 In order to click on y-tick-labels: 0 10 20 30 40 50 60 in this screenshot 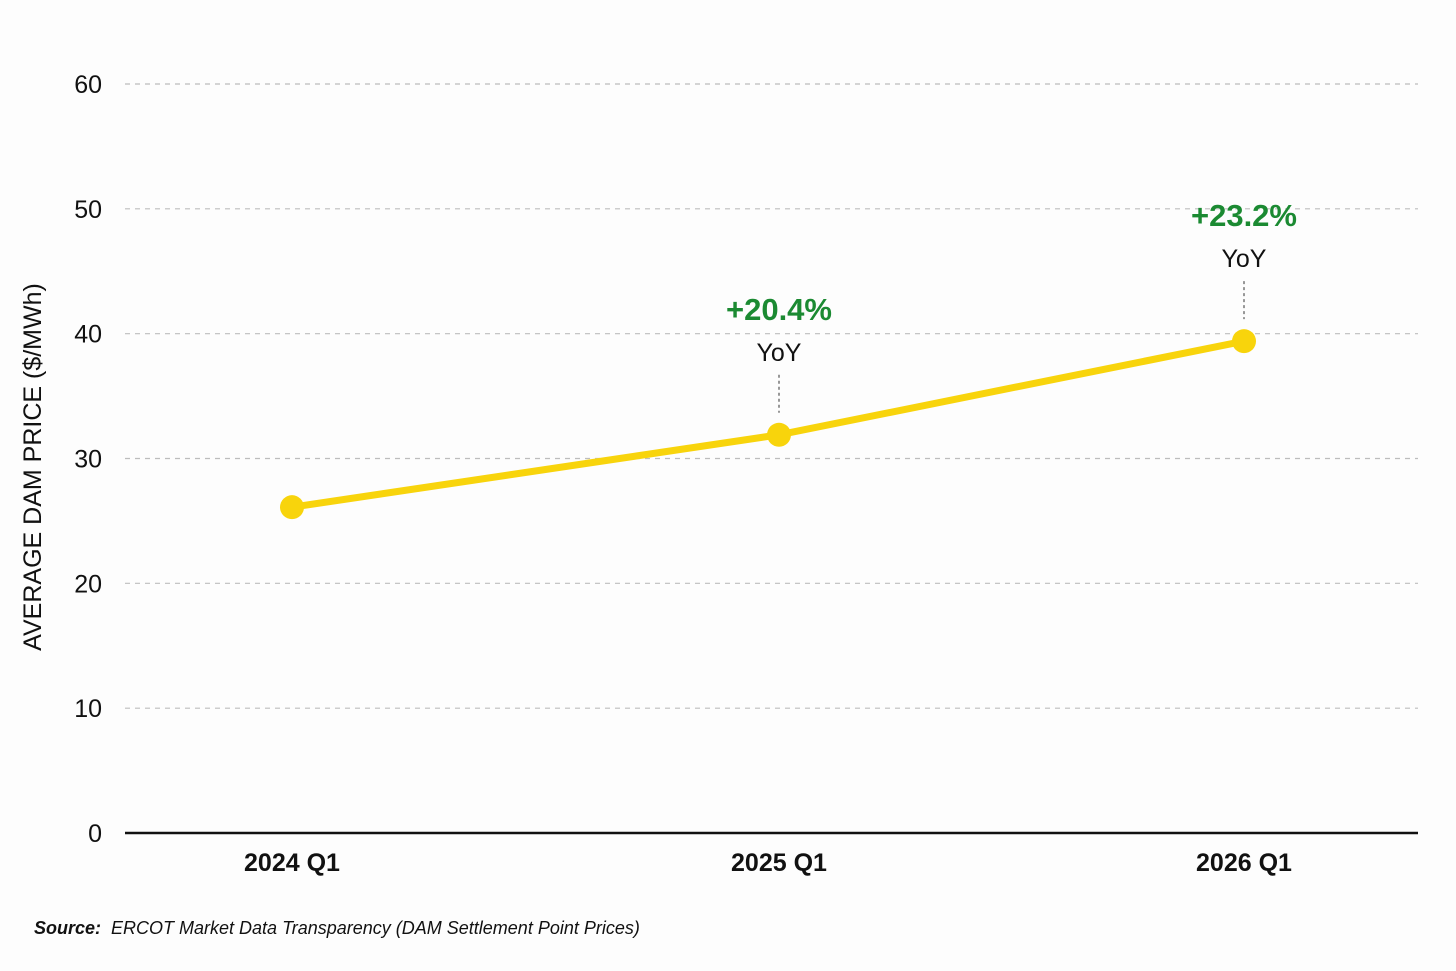, I will do `click(88, 459)`.